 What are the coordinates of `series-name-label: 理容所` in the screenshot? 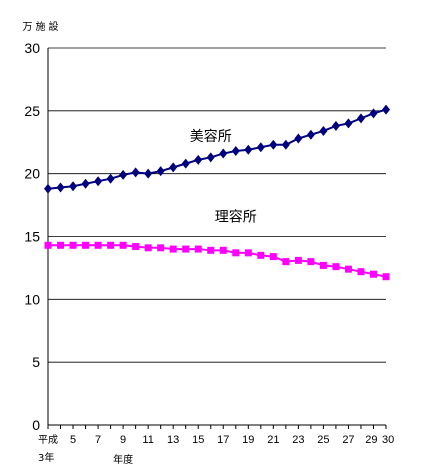 It's located at (236, 216).